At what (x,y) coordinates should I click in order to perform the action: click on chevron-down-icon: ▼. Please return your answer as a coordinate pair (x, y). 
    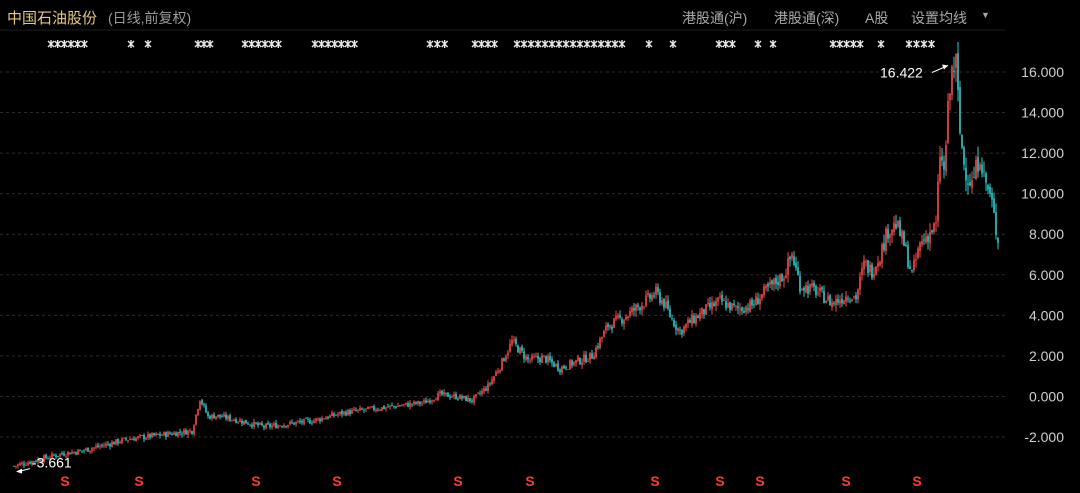
    Looking at the image, I should click on (985, 15).